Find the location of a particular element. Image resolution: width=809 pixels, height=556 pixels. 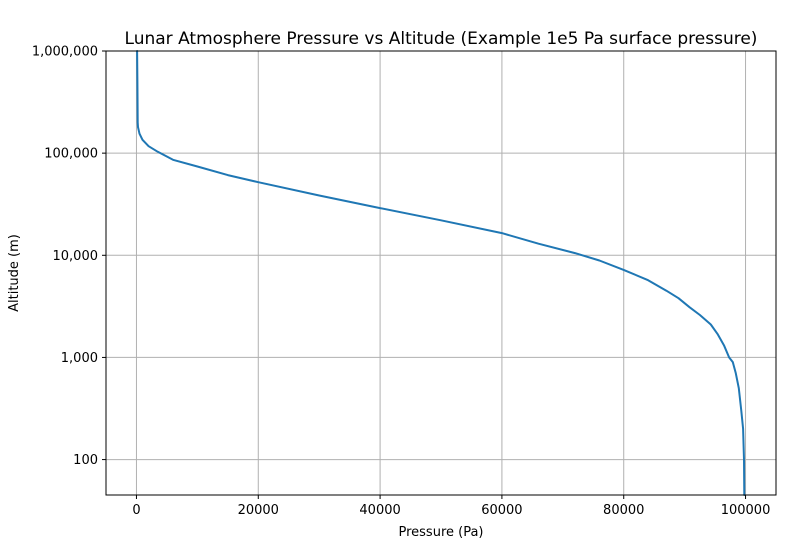

y-tick-label: 10,000 is located at coordinates (76, 256).